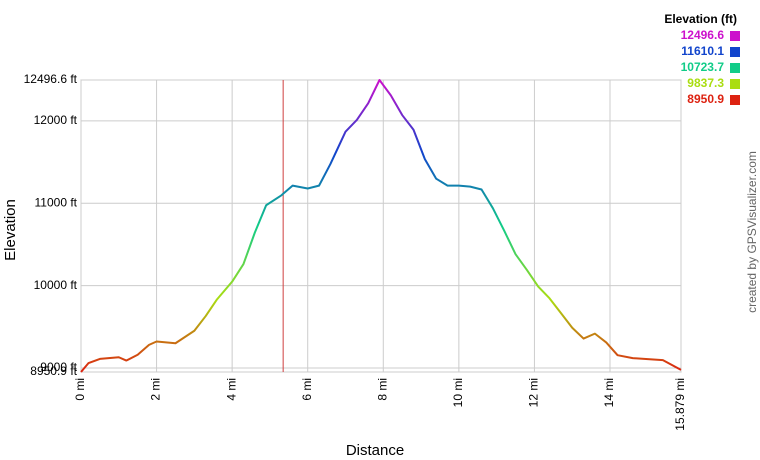 This screenshot has width=760, height=460. I want to click on y-tick-label: 12496.6 ft, so click(51, 79).